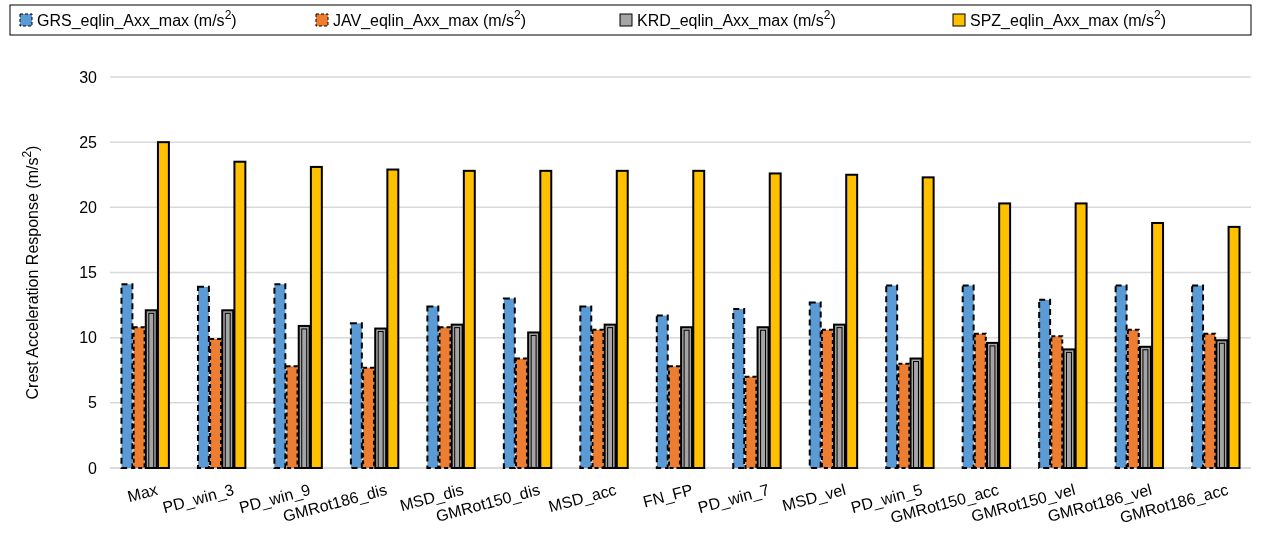  Describe the element at coordinates (93, 403) in the screenshot. I see `y-tick-label: 5` at that location.